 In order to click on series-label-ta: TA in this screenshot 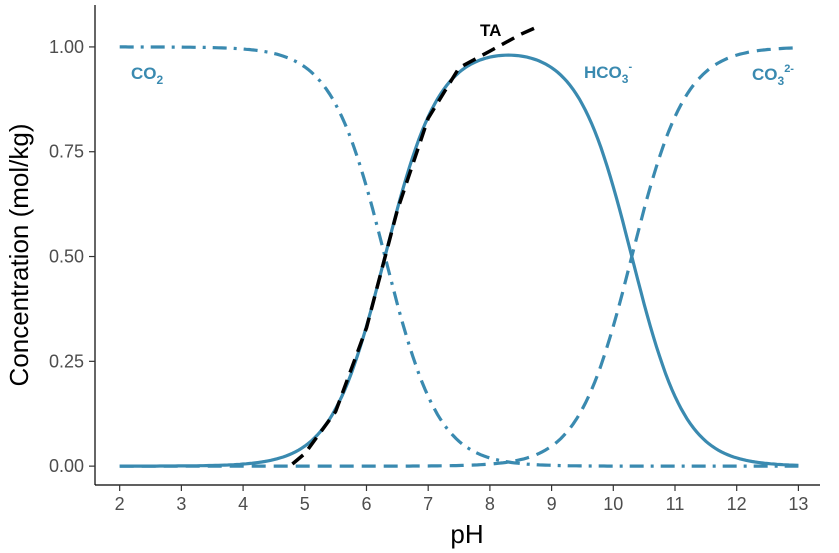, I will do `click(490, 30)`.